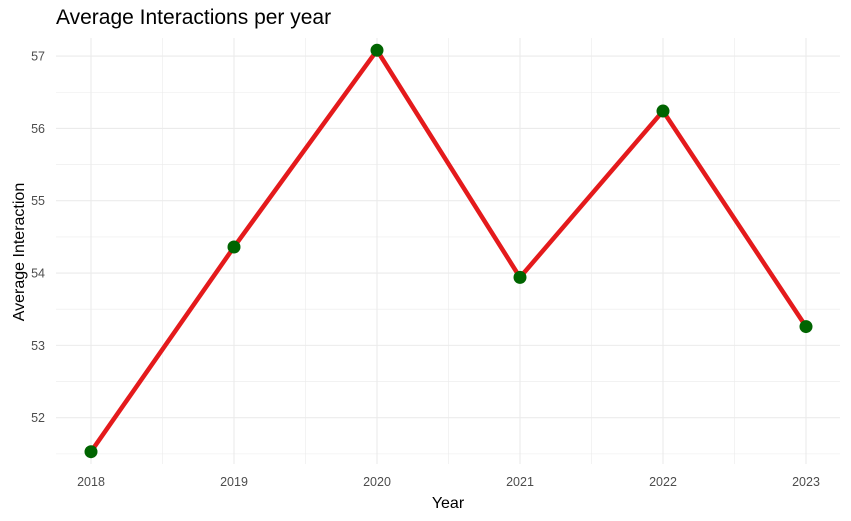 The image size is (851, 521). Describe the element at coordinates (19, 252) in the screenshot. I see `y-axis-title: Average Interaction` at that location.